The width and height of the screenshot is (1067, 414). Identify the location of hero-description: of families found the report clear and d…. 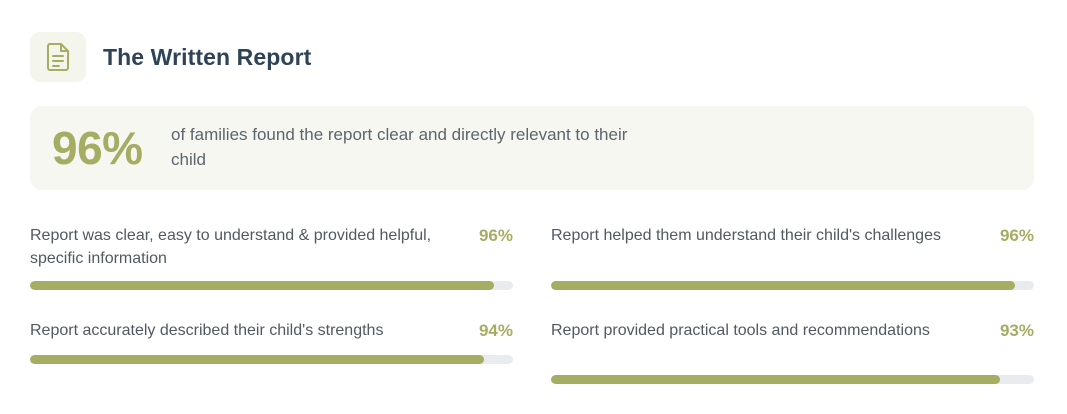
(399, 147).